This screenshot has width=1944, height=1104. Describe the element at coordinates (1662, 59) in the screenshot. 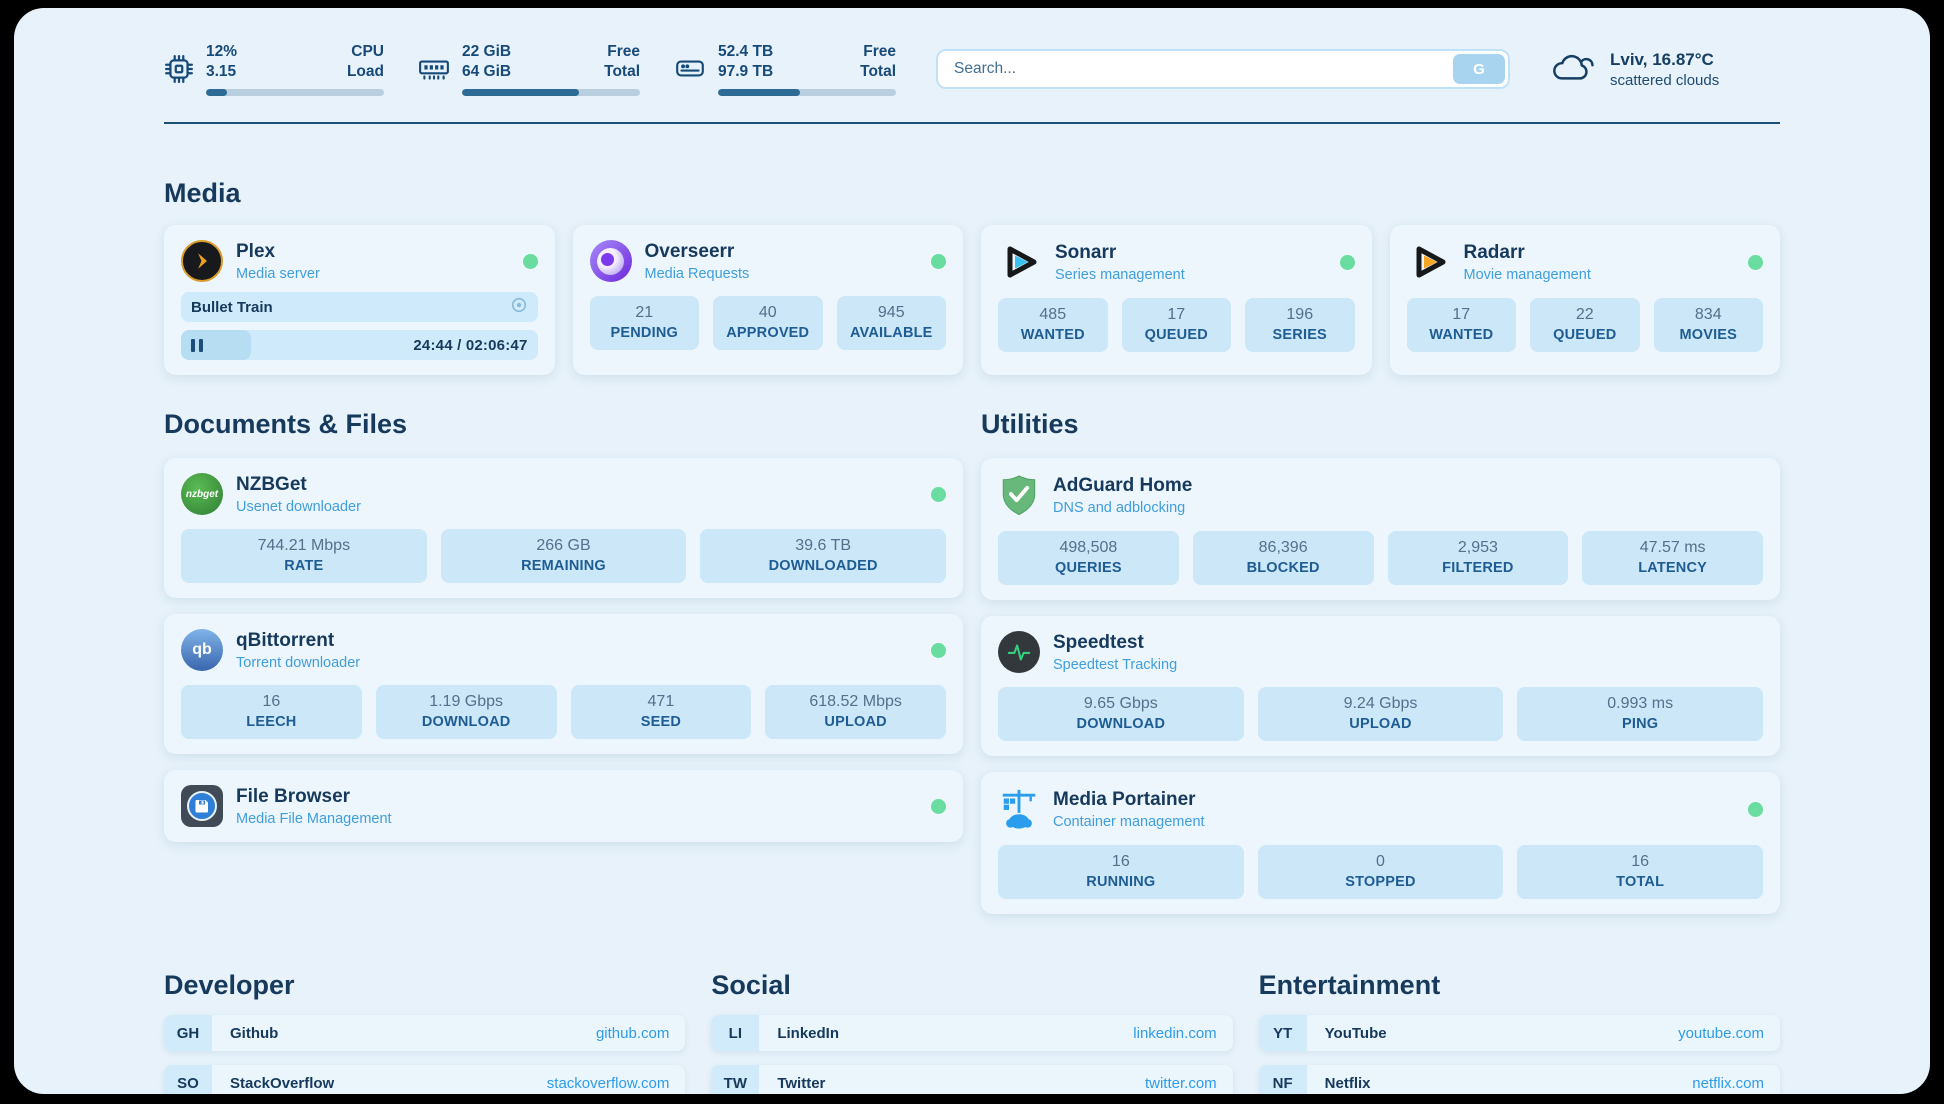

I see `weather-location-temp: Lviv, 16.87°C` at that location.